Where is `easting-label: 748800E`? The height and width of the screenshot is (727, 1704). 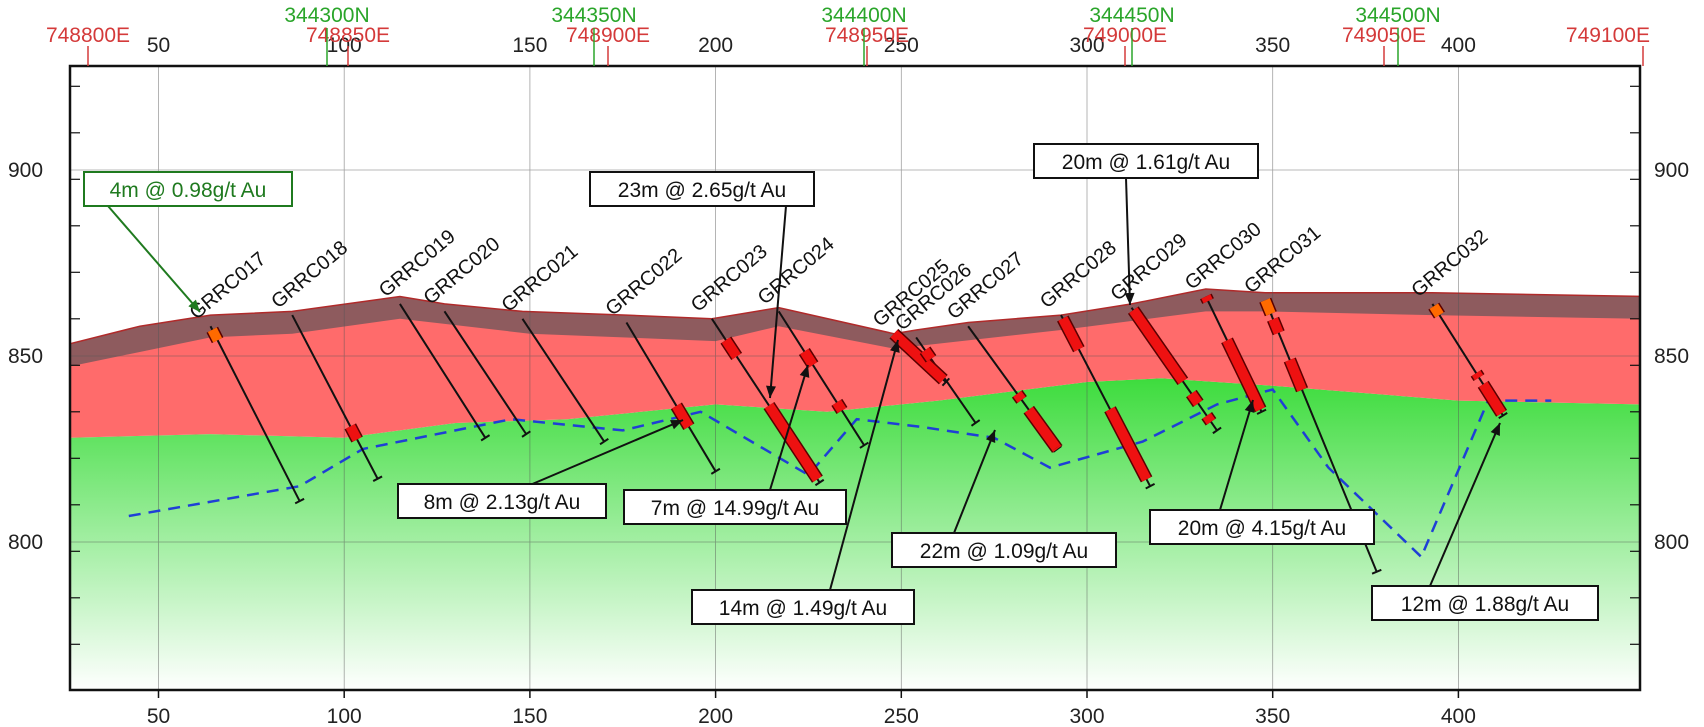
easting-label: 748800E is located at coordinates (88, 35).